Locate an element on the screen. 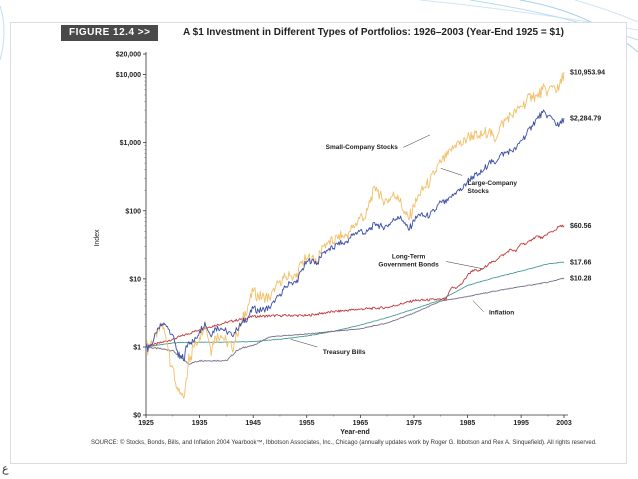 Image resolution: width=638 pixels, height=479 pixels. y-tick-label: $1,000 is located at coordinates (131, 143).